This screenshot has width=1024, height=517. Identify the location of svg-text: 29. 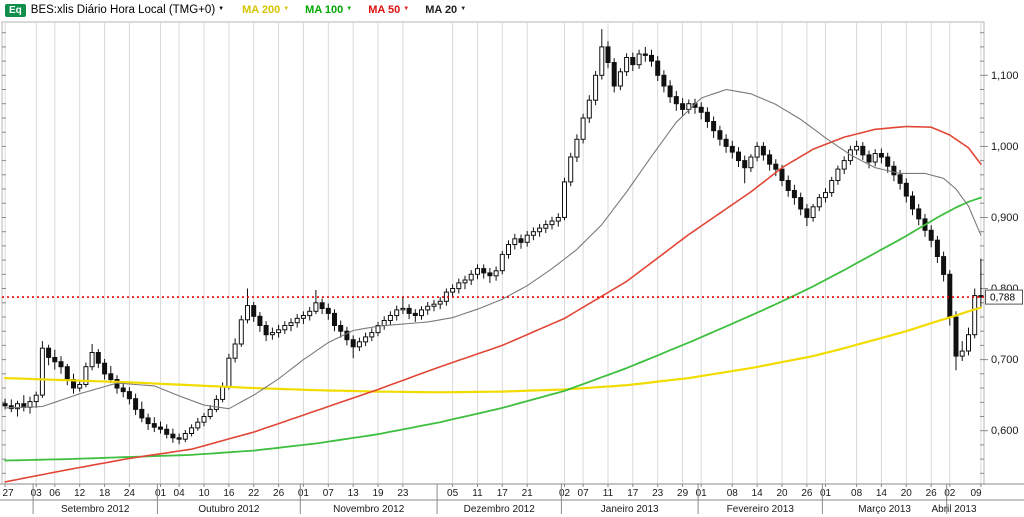
(683, 493).